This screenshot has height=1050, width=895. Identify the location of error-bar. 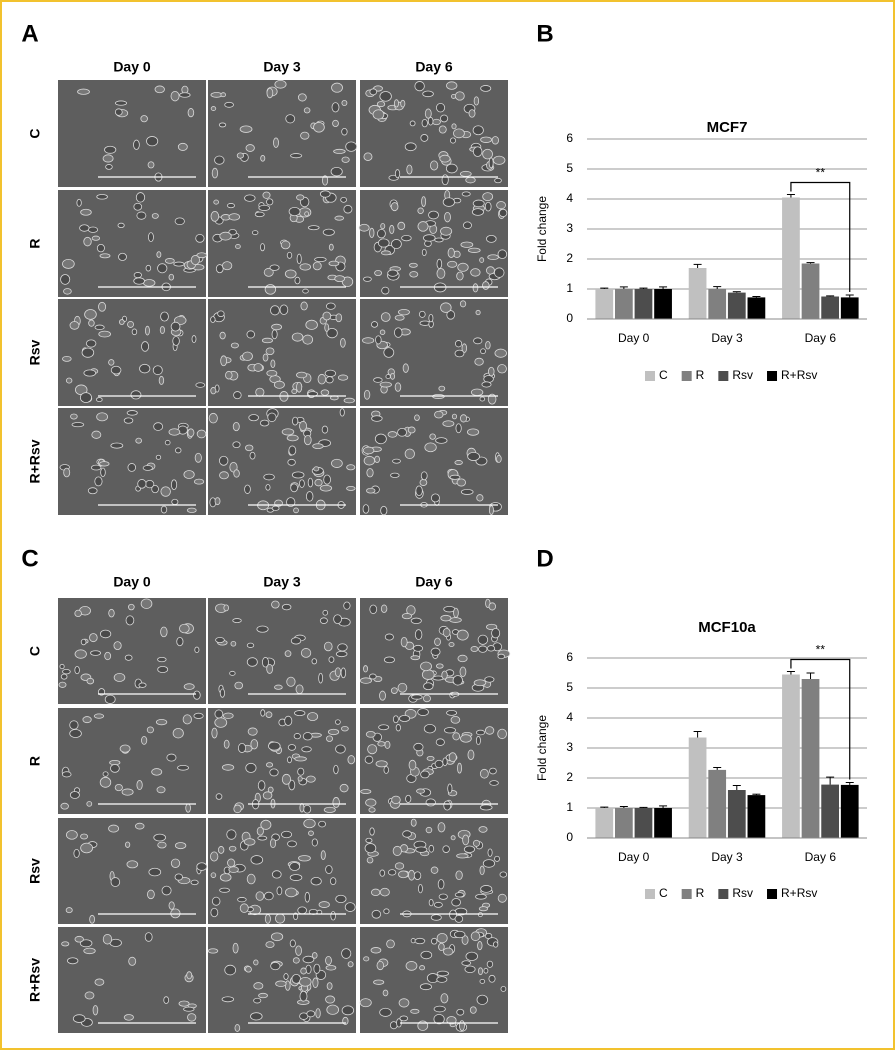
(849, 783).